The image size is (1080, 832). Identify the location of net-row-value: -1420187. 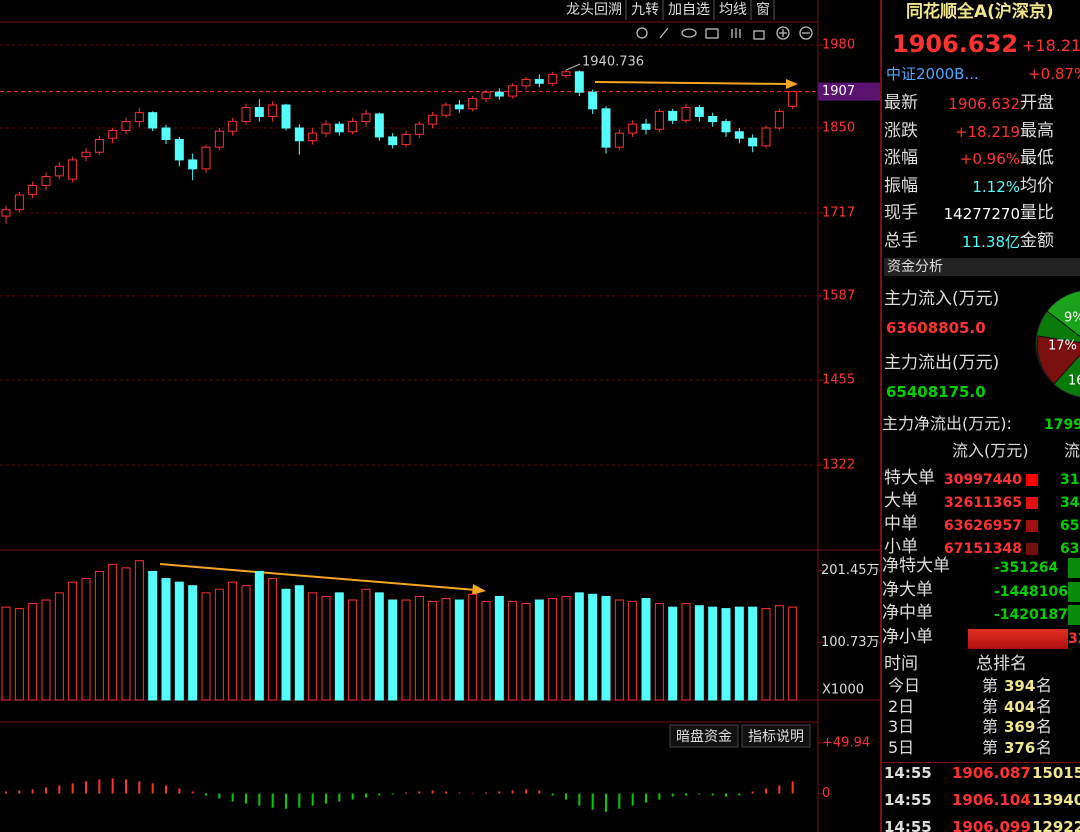
(1031, 615).